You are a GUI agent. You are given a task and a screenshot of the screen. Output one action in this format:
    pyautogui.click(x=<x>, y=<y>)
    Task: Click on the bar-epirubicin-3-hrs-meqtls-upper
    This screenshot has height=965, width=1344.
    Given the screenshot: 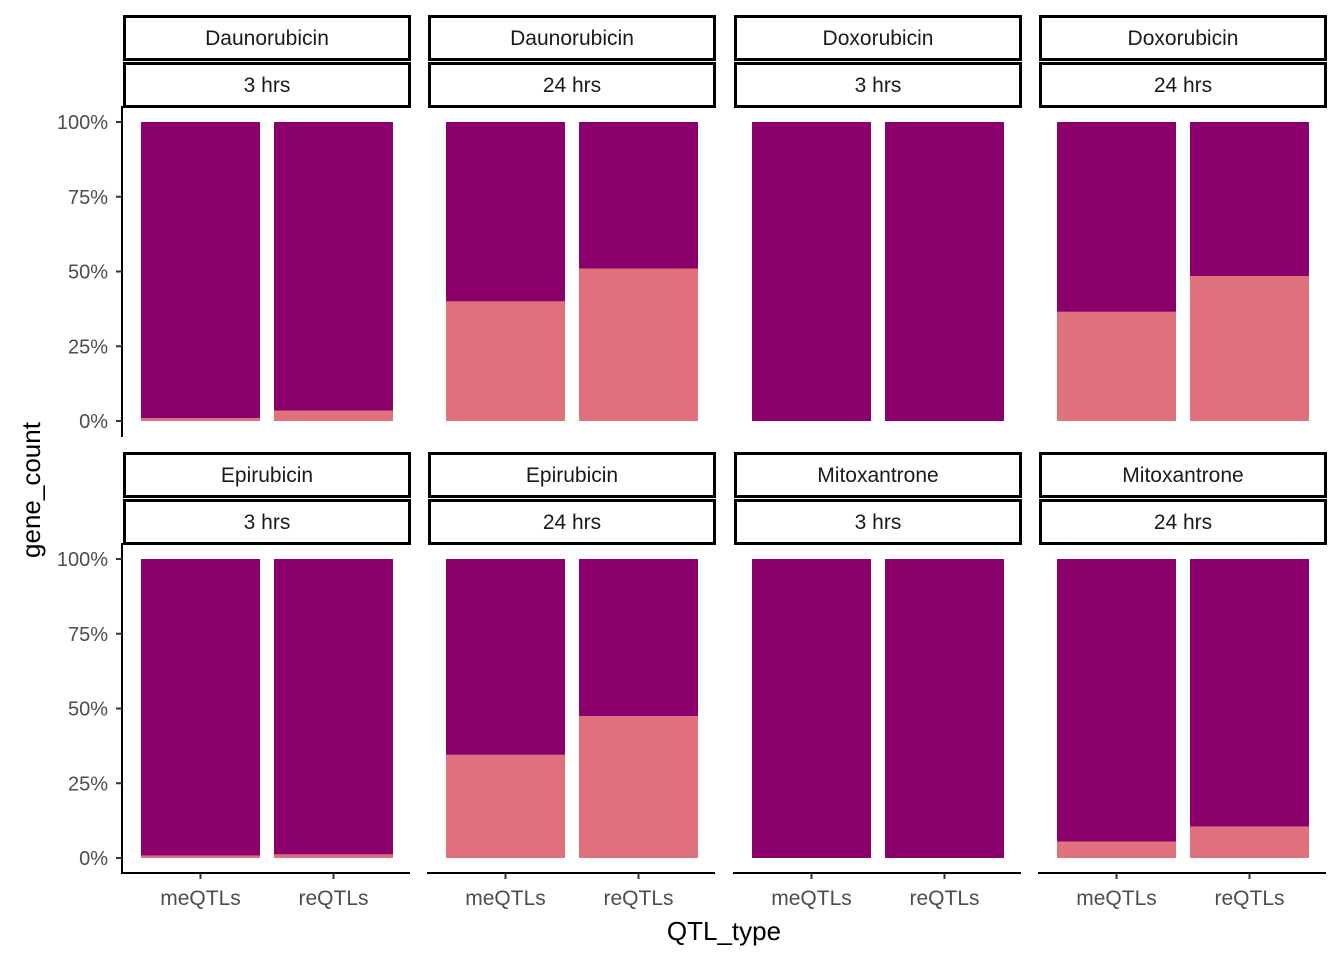 What is the action you would take?
    pyautogui.click(x=200, y=707)
    